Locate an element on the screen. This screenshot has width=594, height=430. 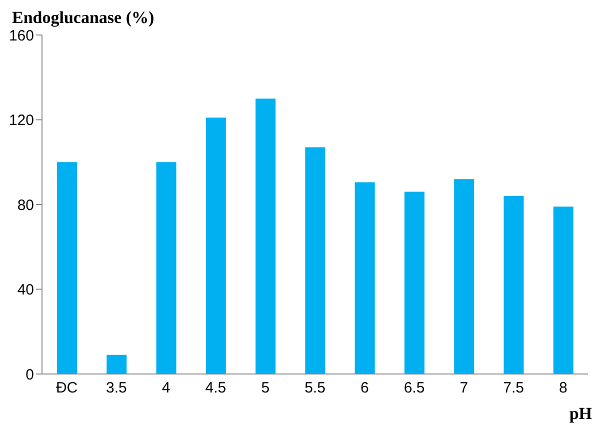
y-tick-label: 40 is located at coordinates (25, 290).